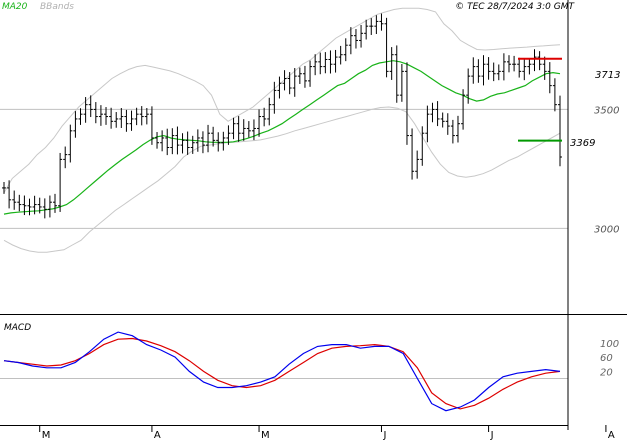 The image size is (627, 440). Describe the element at coordinates (515, 7) in the screenshot. I see `source-timestamp: © TEC 28/7/2024 3:0 GMT` at that location.